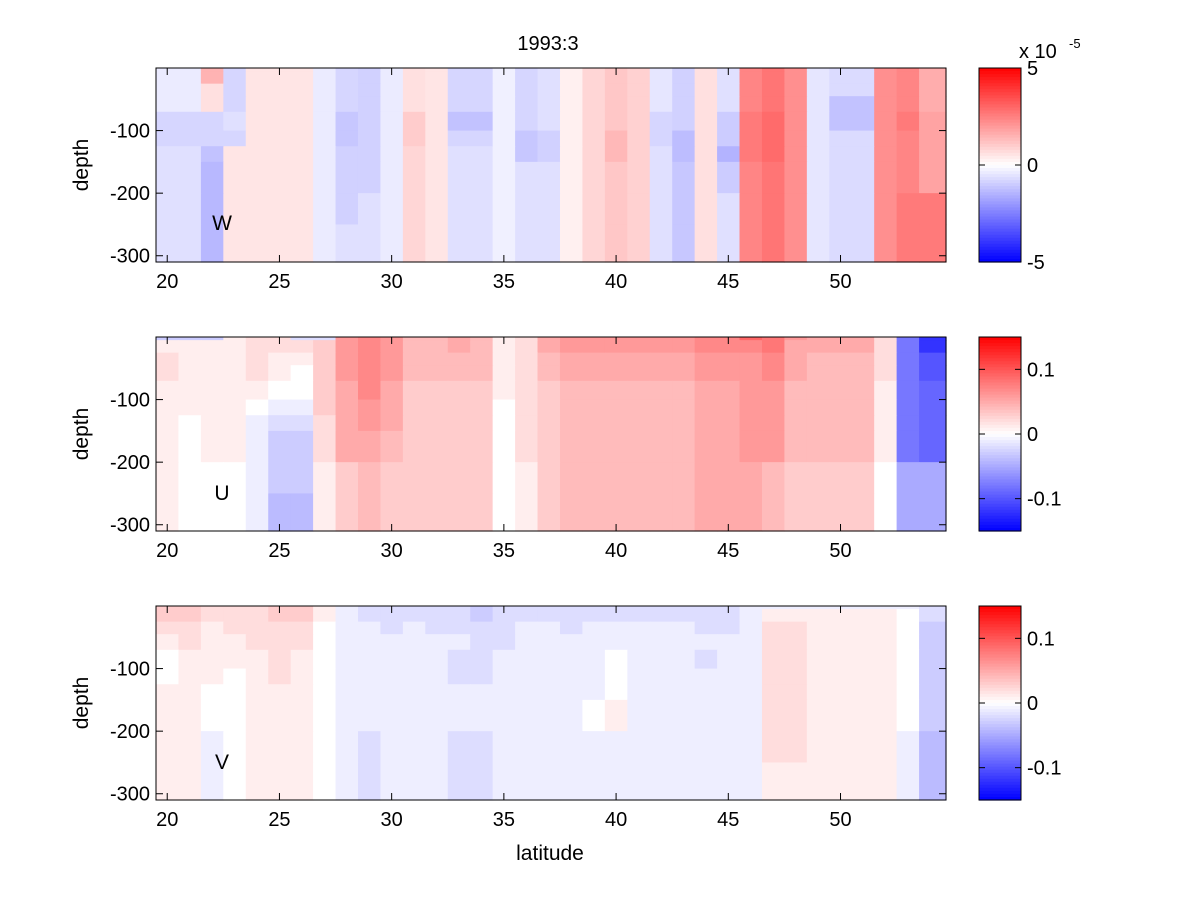  I want to click on heatmap-cells, so click(551, 434).